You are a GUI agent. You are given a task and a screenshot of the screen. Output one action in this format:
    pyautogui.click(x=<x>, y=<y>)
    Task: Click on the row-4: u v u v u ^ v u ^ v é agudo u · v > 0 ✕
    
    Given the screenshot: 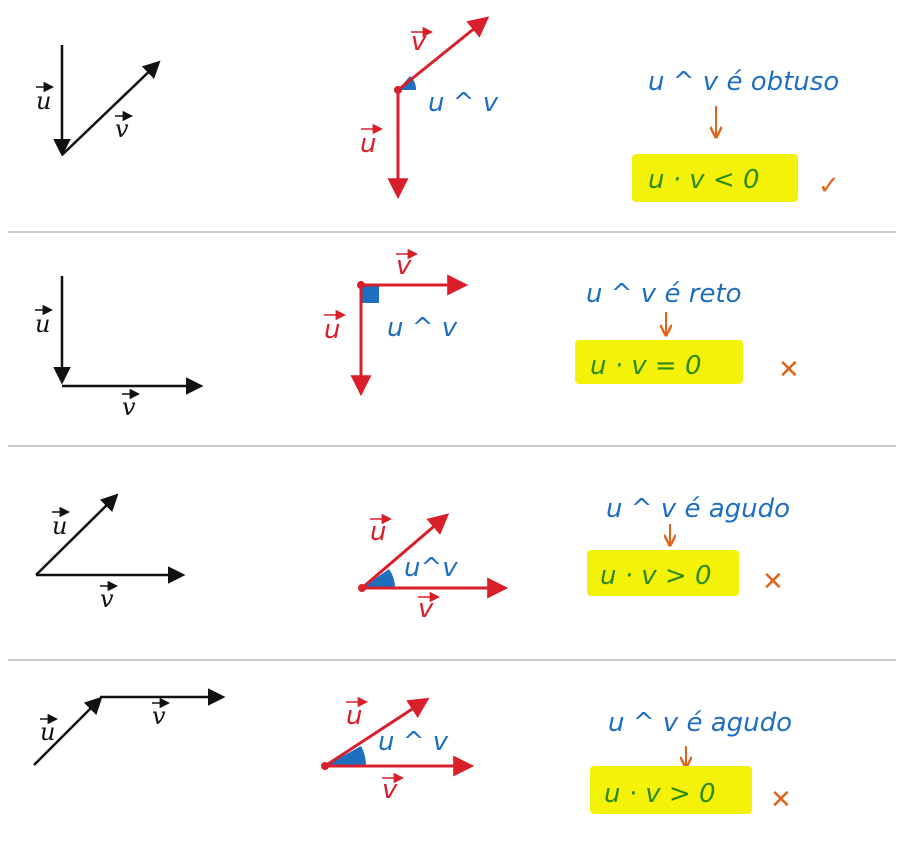 What is the action you would take?
    pyautogui.click(x=412, y=751)
    